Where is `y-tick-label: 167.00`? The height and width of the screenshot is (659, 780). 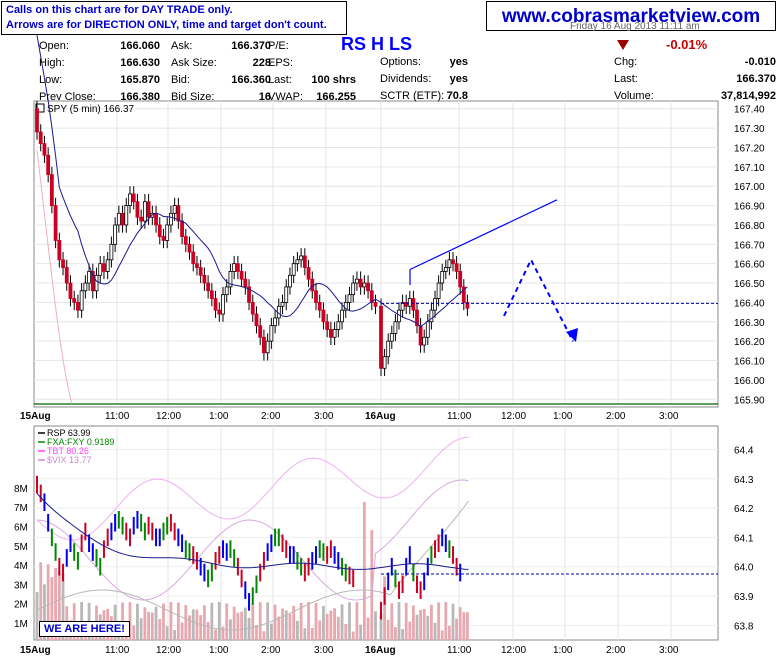 y-tick-label: 167.00 is located at coordinates (749, 187).